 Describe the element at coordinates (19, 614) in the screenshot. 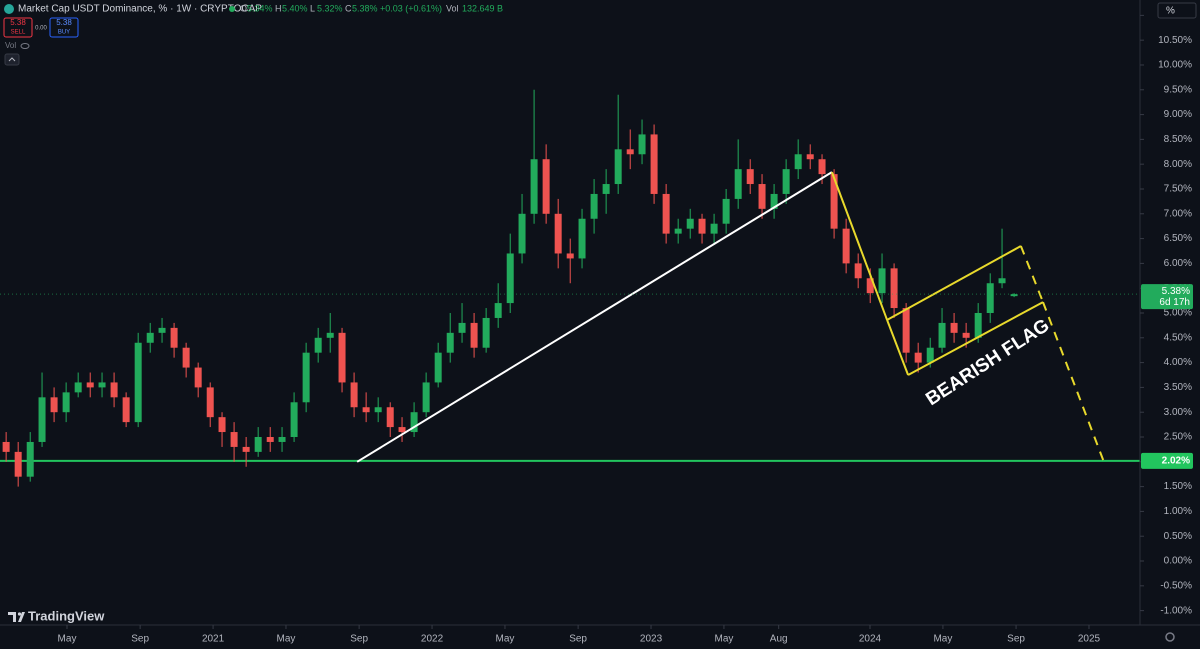

I see `brand-icon-dot` at that location.